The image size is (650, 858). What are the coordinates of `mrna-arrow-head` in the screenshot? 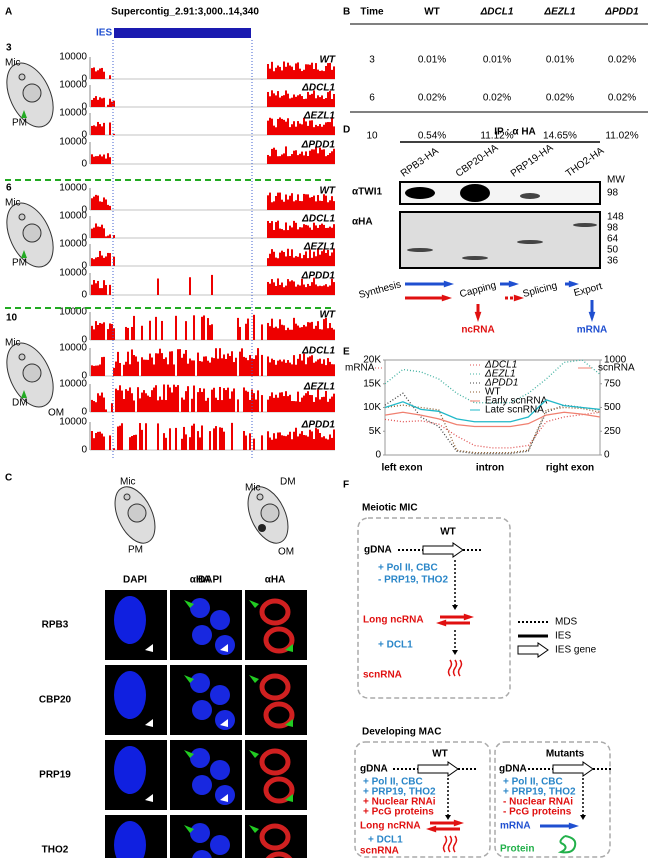 It's located at (573, 826).